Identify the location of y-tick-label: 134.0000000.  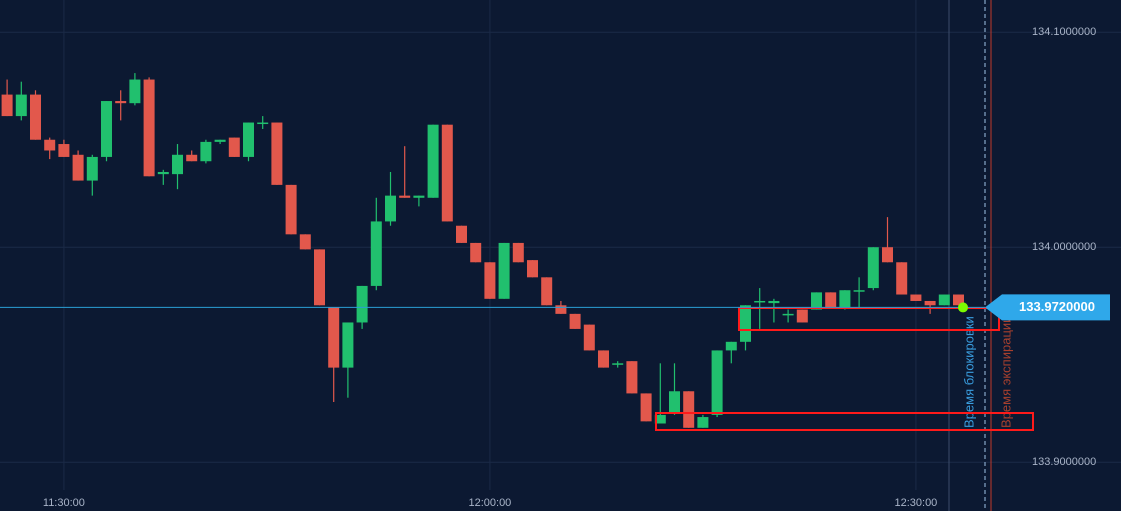
(1064, 247).